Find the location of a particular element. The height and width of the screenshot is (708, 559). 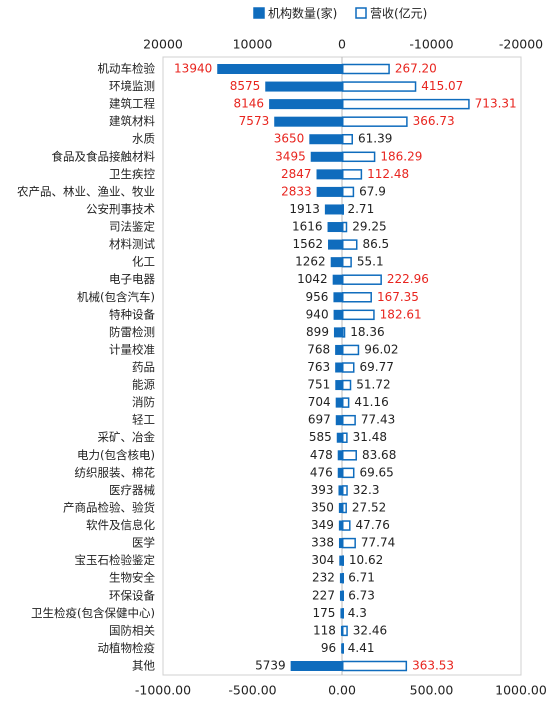

value-label: 6.71 is located at coordinates (361, 578).